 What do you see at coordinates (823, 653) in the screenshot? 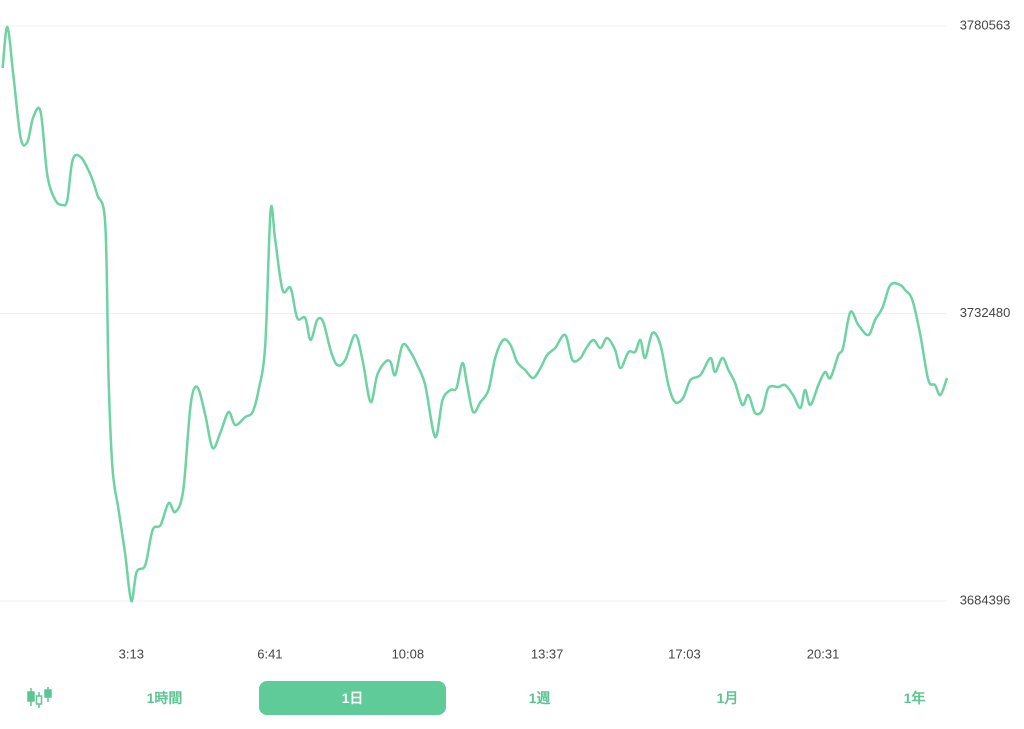
I see `x-tick-label: 20:31` at bounding box center [823, 653].